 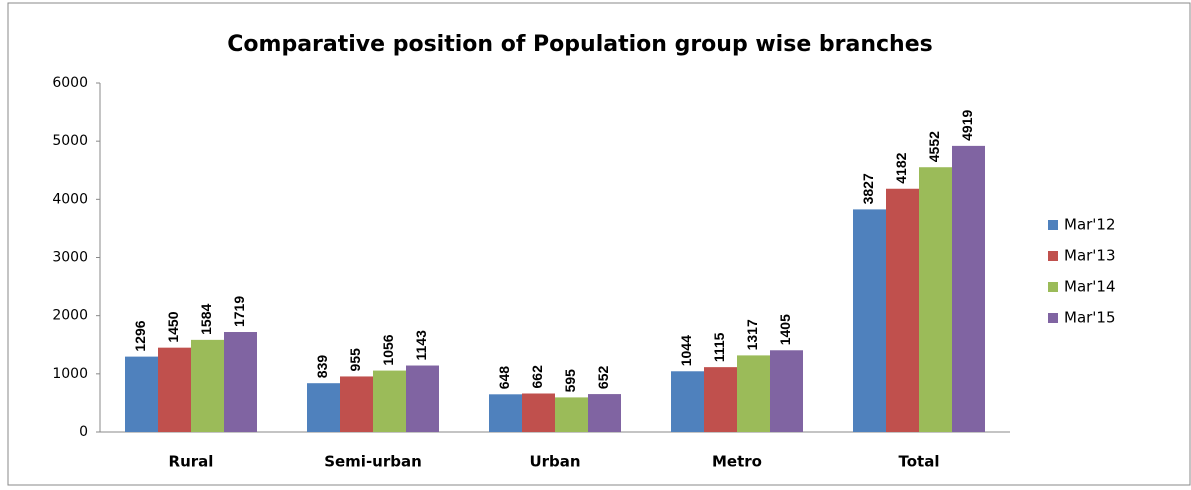 What do you see at coordinates (719, 347) in the screenshot?
I see `value-label: 1115` at bounding box center [719, 347].